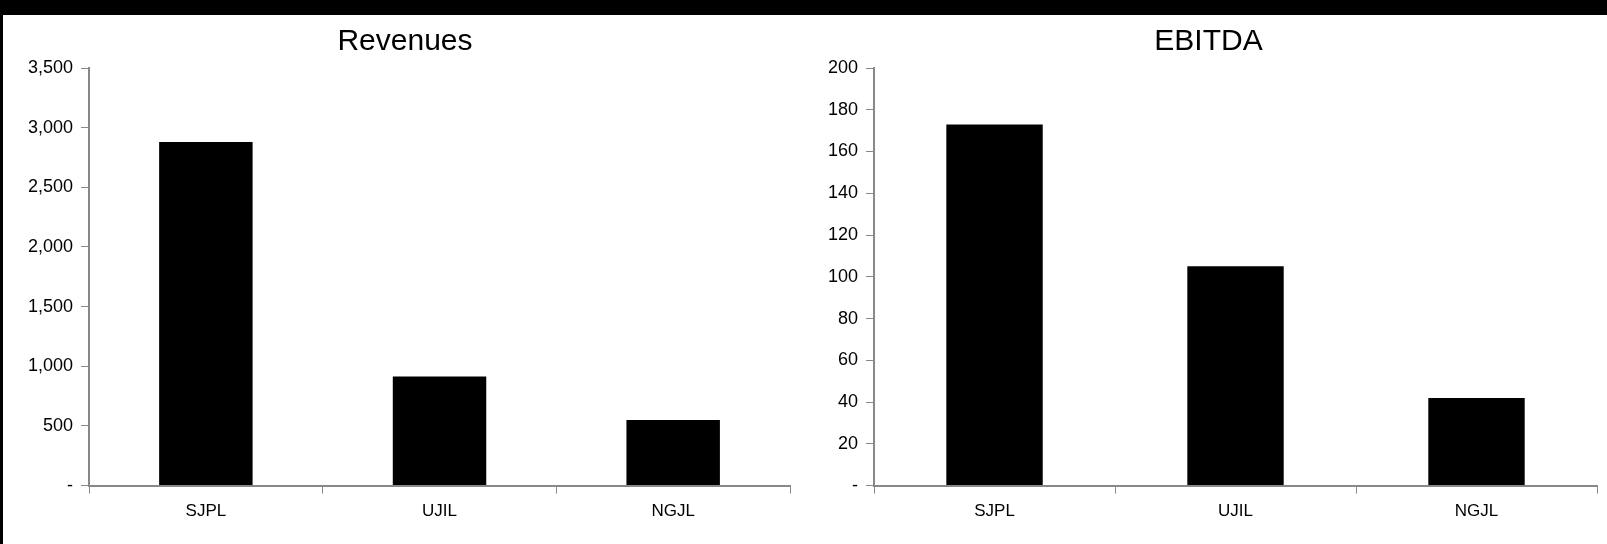 The image size is (1607, 544). Describe the element at coordinates (848, 359) in the screenshot. I see `y-tick-label: 60` at that location.